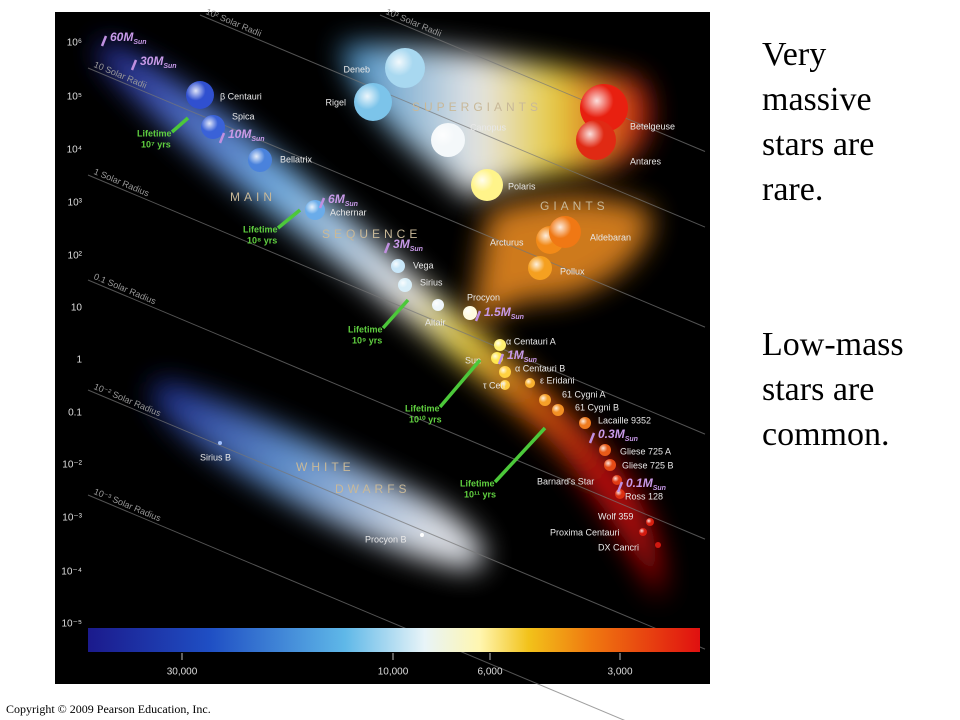  I want to click on star-label: Sirius, so click(431, 282).